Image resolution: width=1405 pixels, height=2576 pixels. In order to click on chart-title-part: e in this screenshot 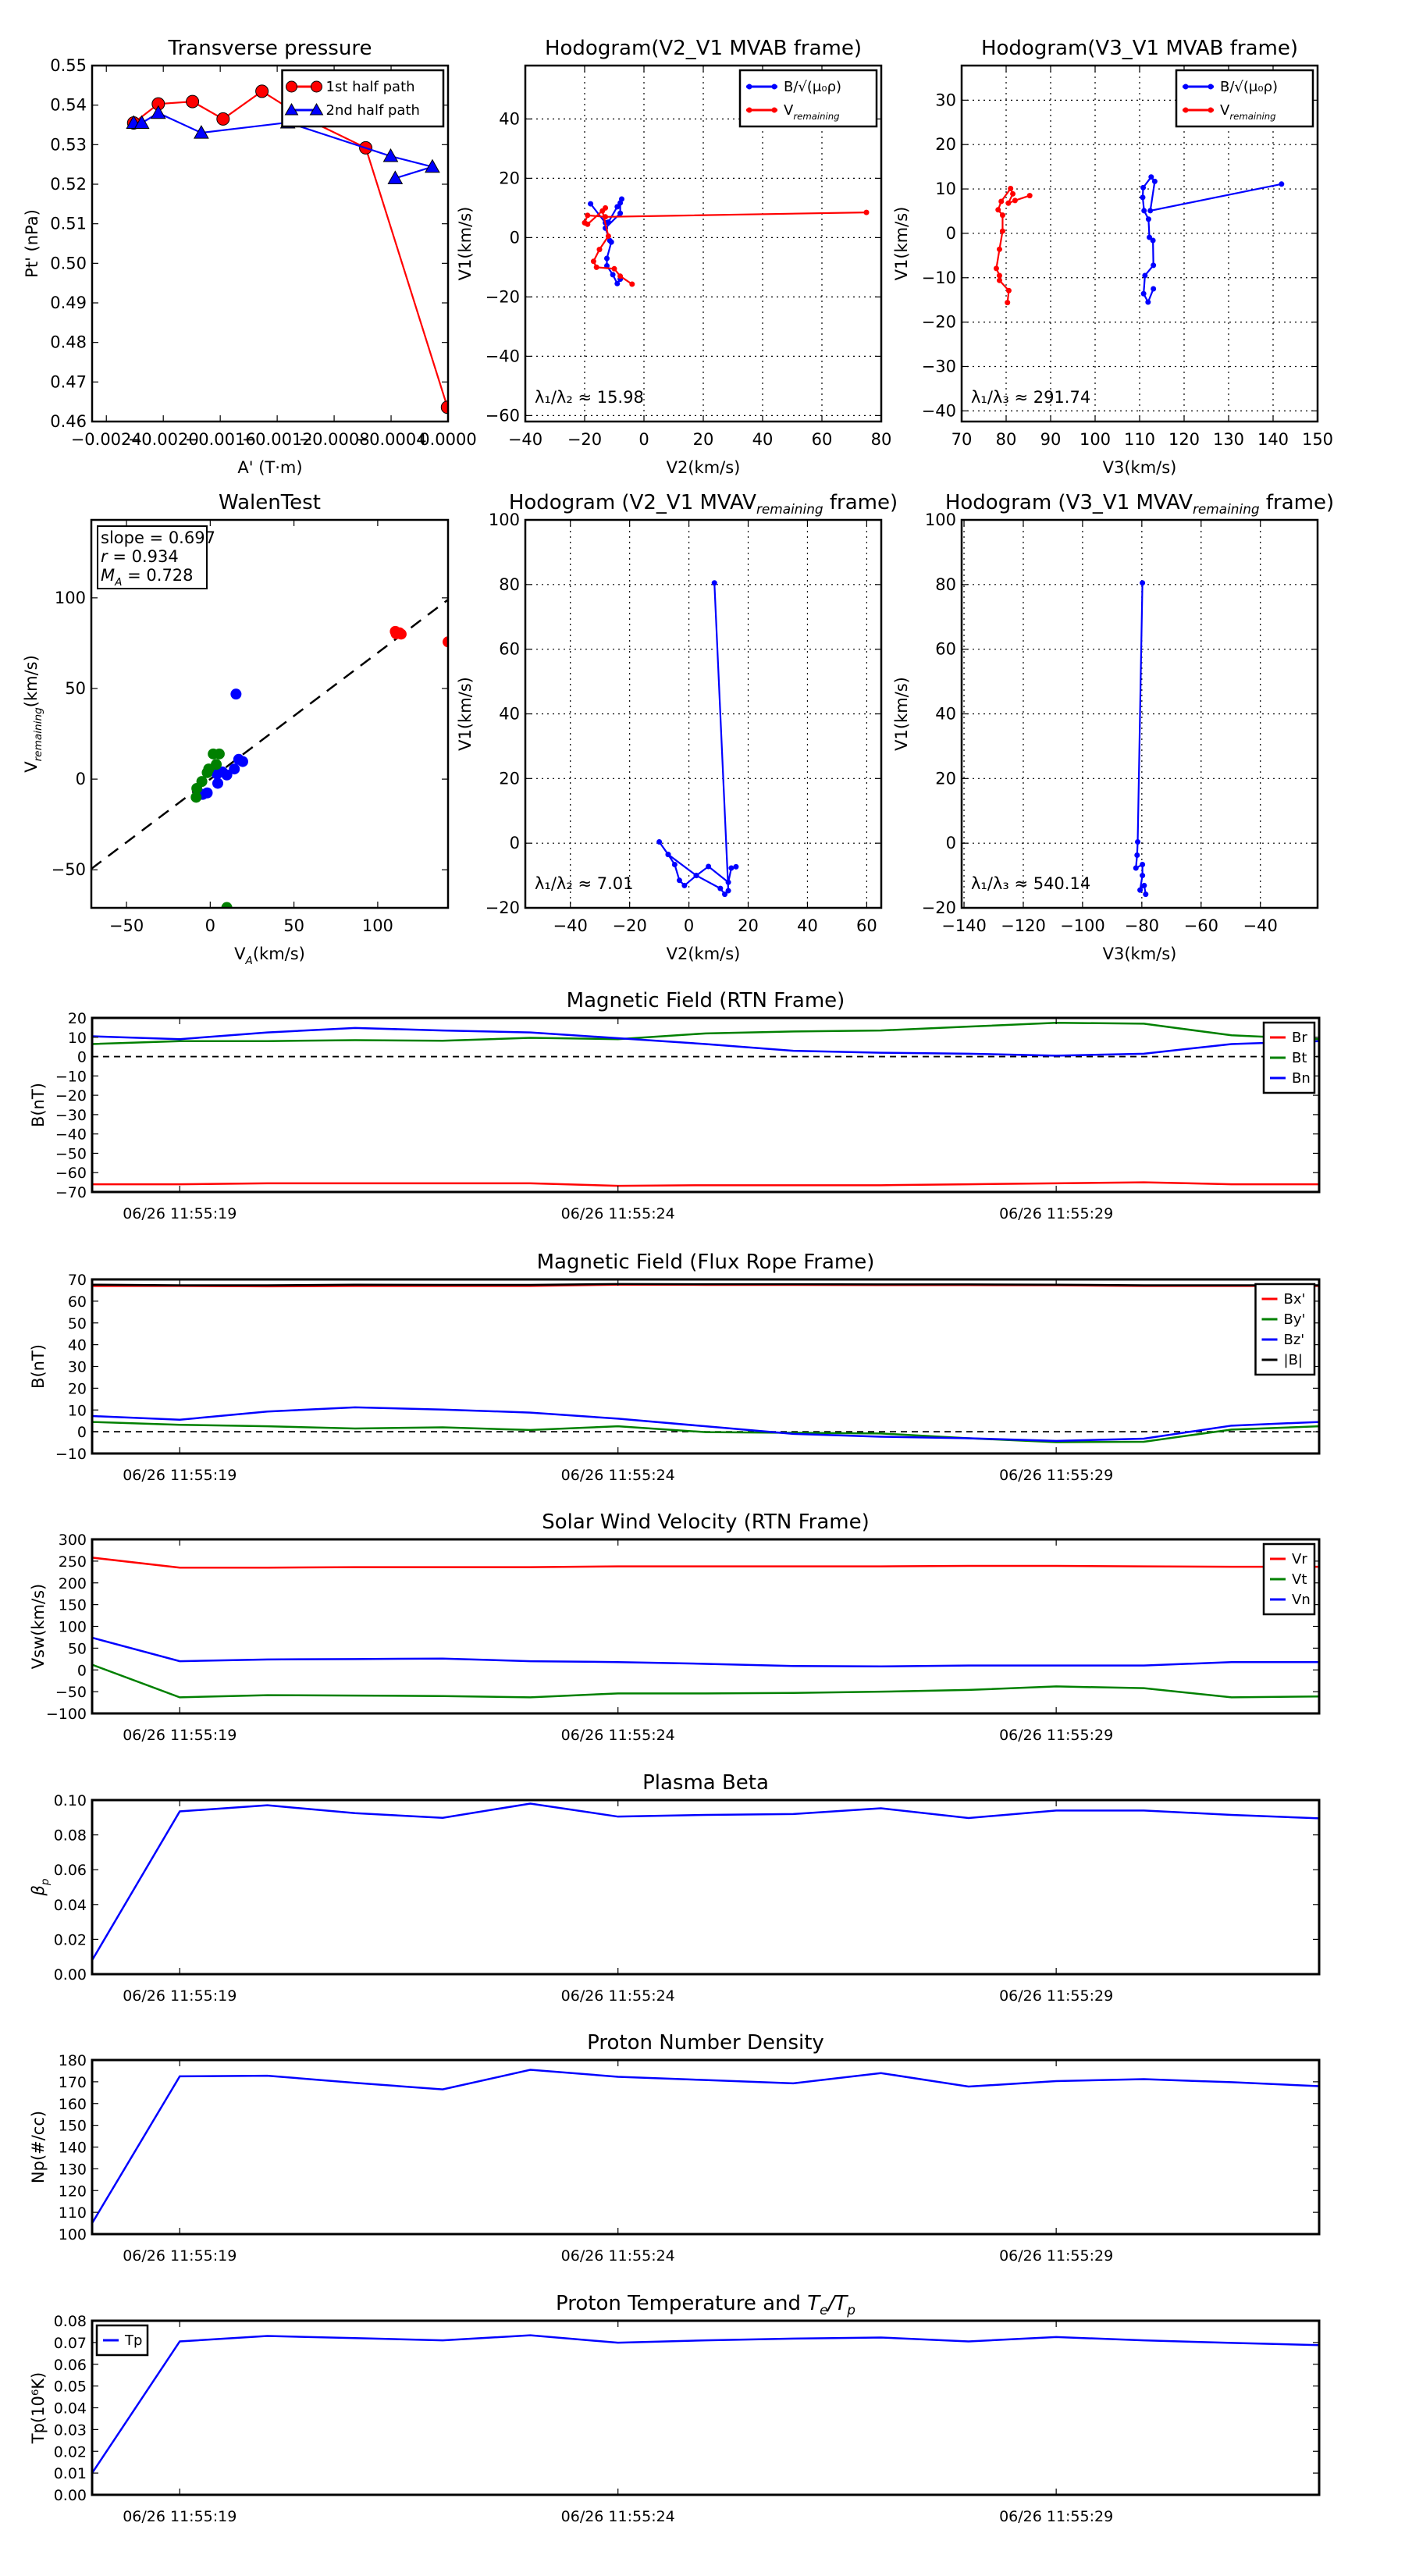, I will do `click(823, 2310)`.